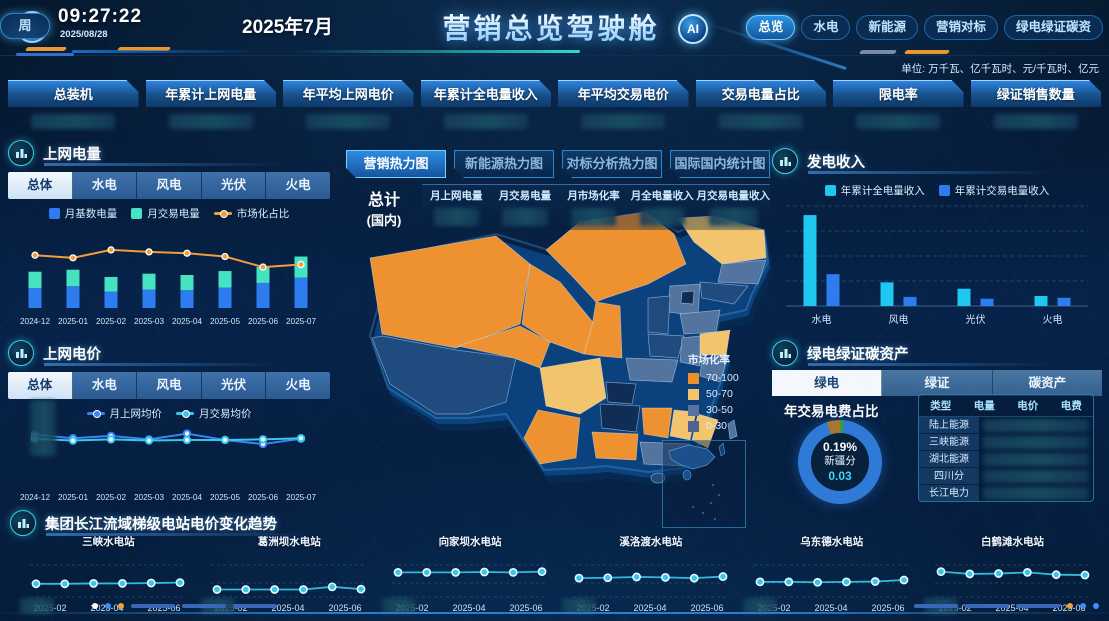 Image resolution: width=1109 pixels, height=621 pixels. Describe the element at coordinates (486, 104) in the screenshot. I see `kpi-item: 年累计全电量收入` at that location.